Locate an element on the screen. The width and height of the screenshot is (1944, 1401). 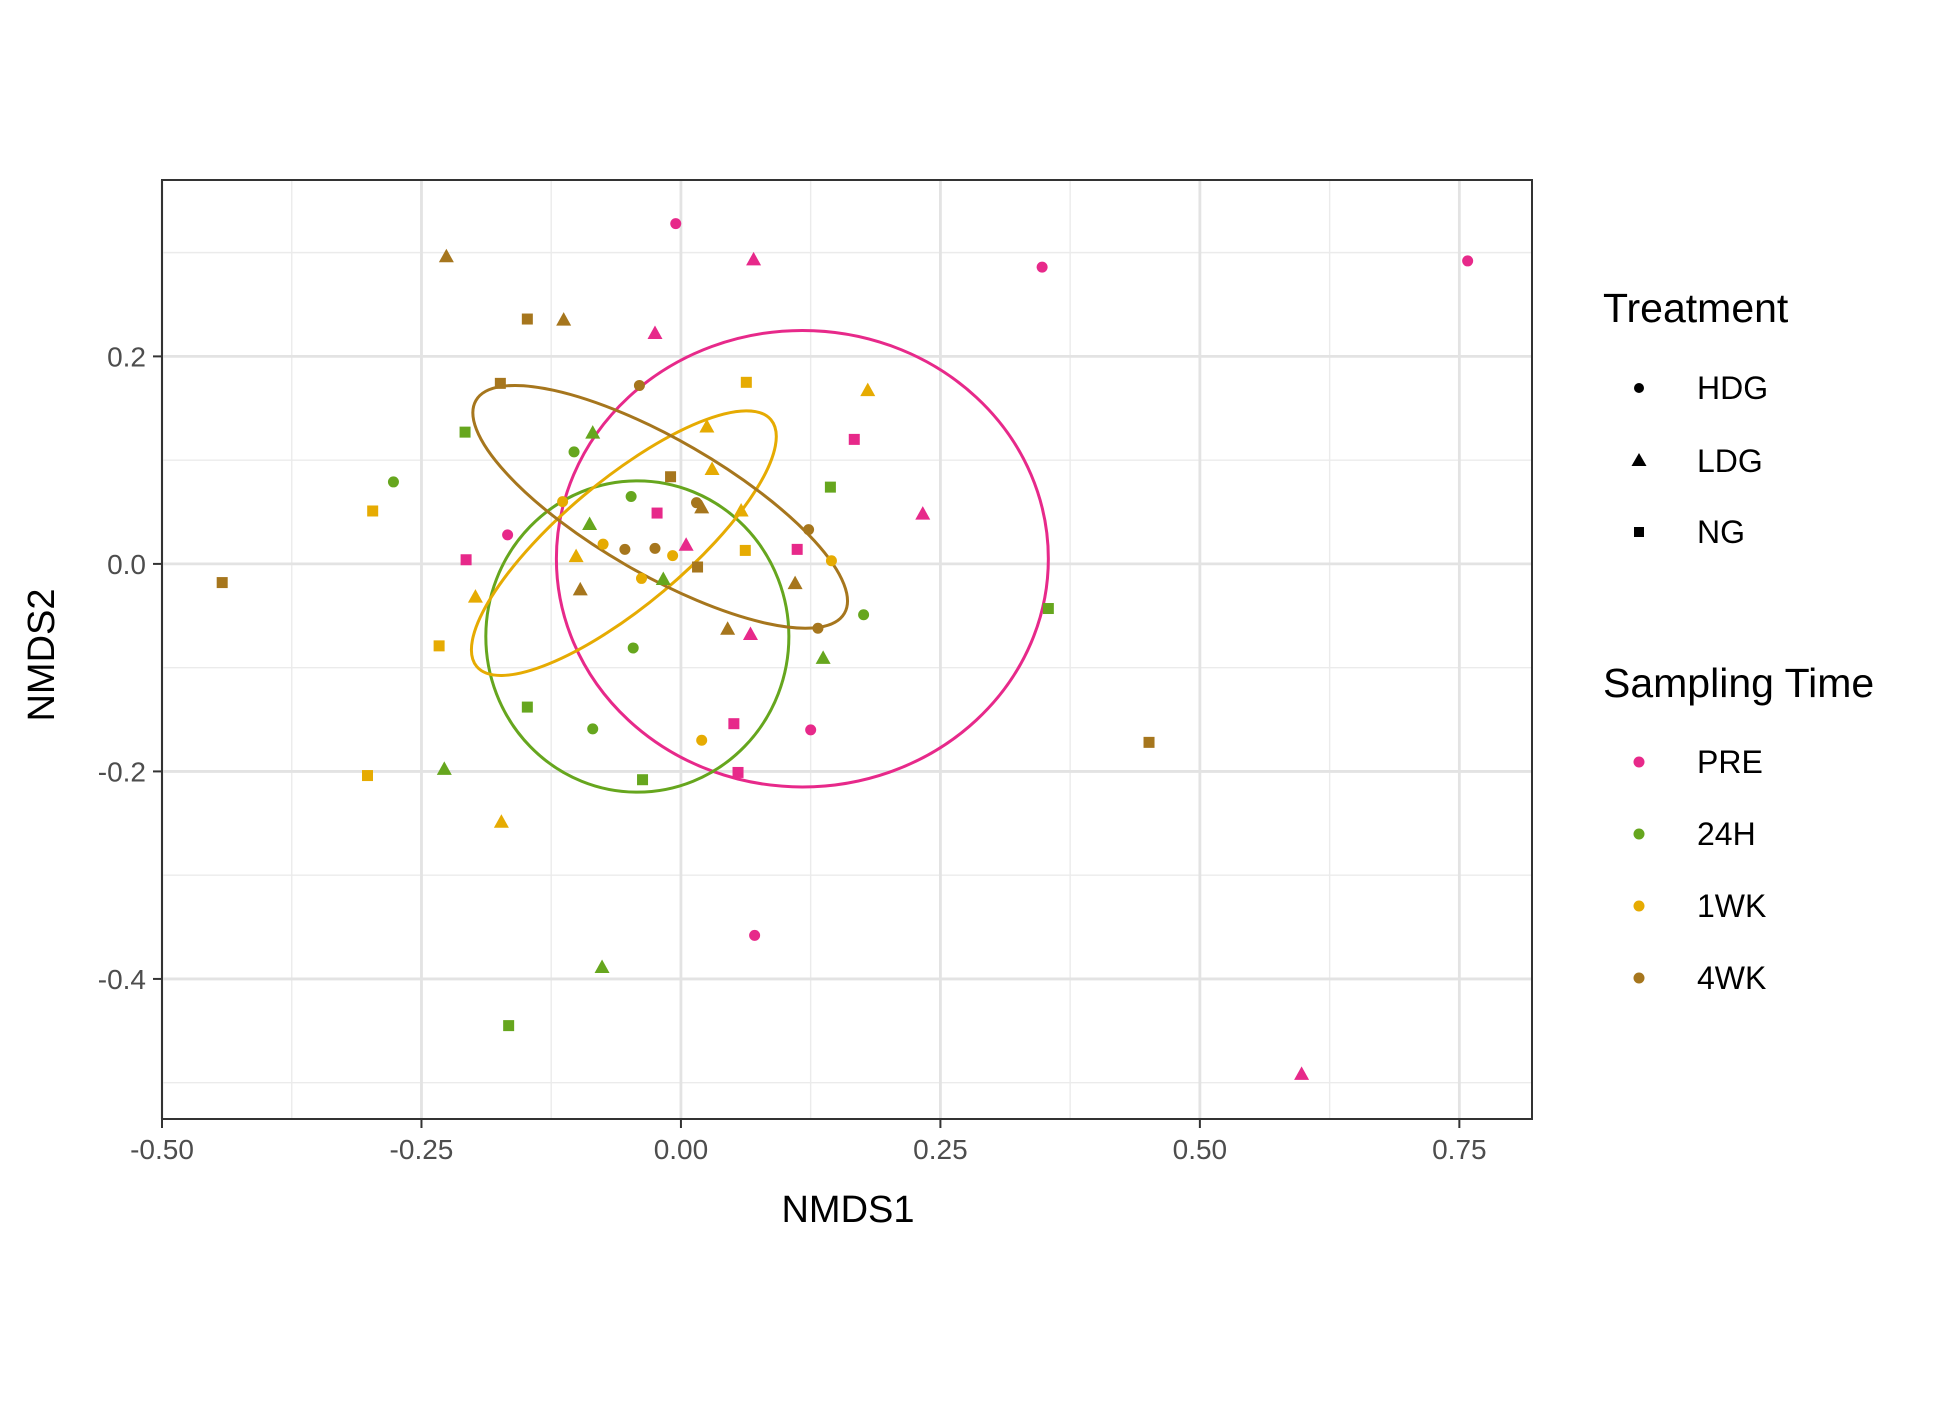
legend-label-ng: NG is located at coordinates (1721, 532).